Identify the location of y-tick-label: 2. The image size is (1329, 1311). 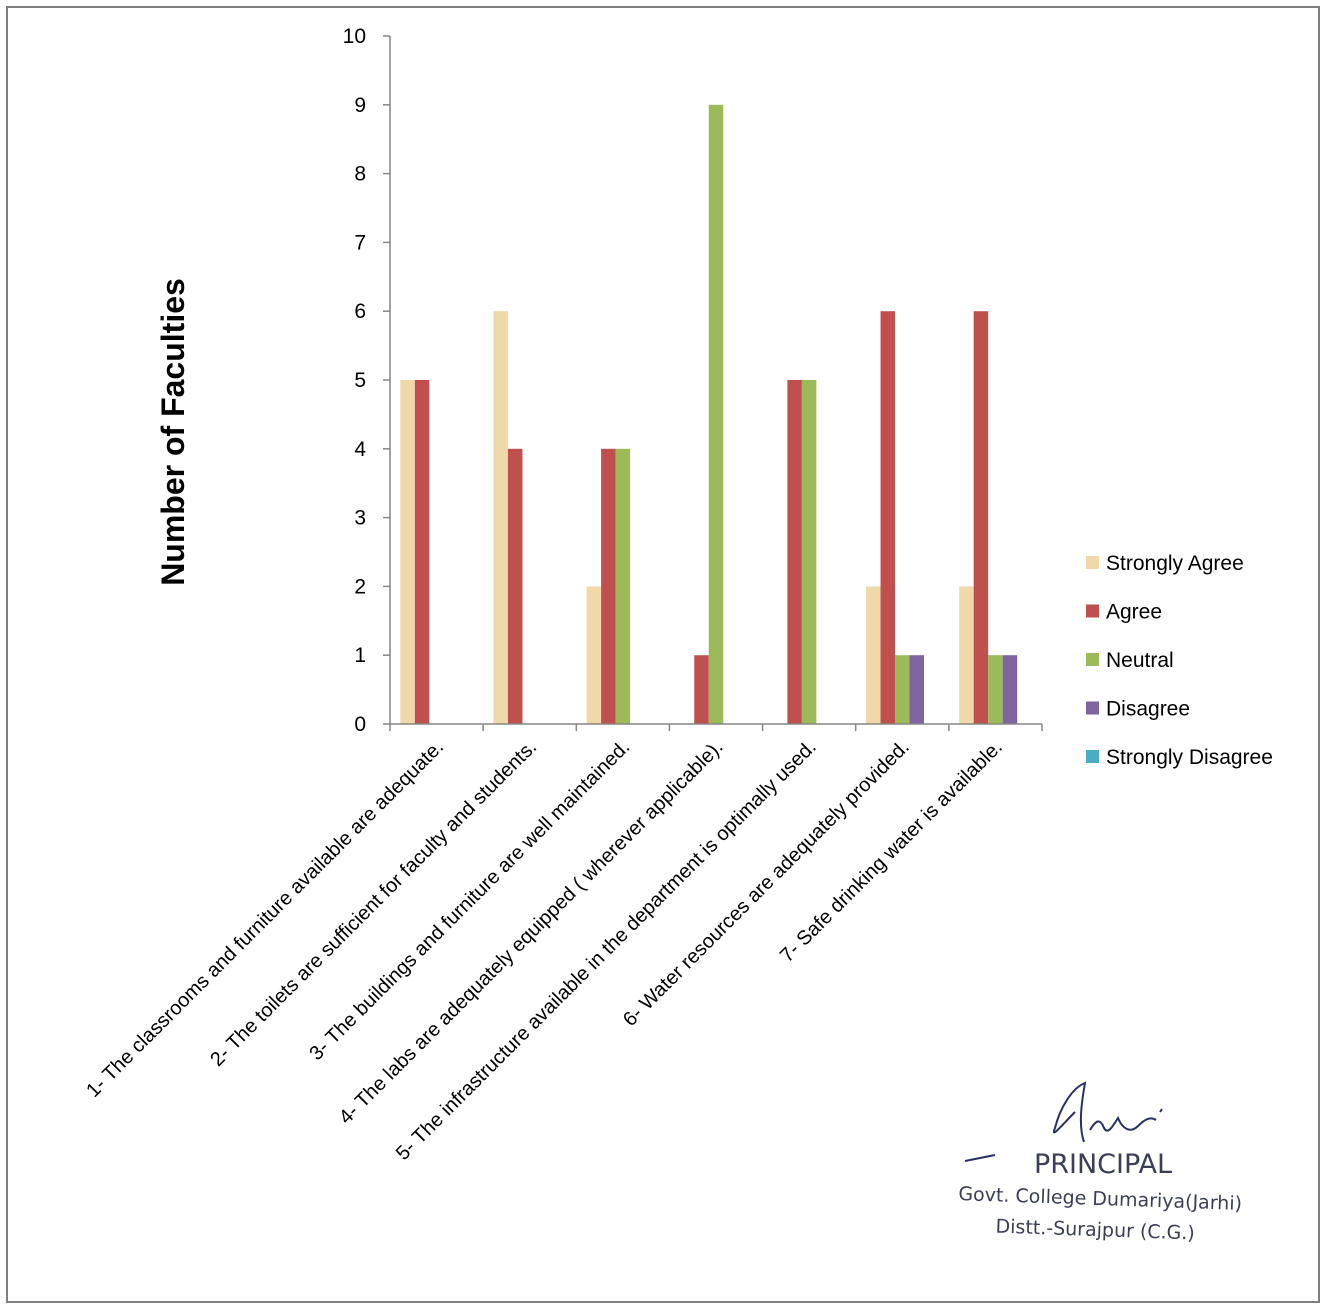
(360, 586).